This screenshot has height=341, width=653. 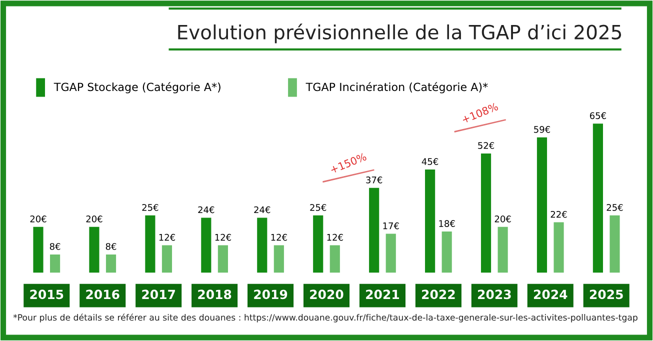 I want to click on data-label: 45€, so click(x=430, y=161).